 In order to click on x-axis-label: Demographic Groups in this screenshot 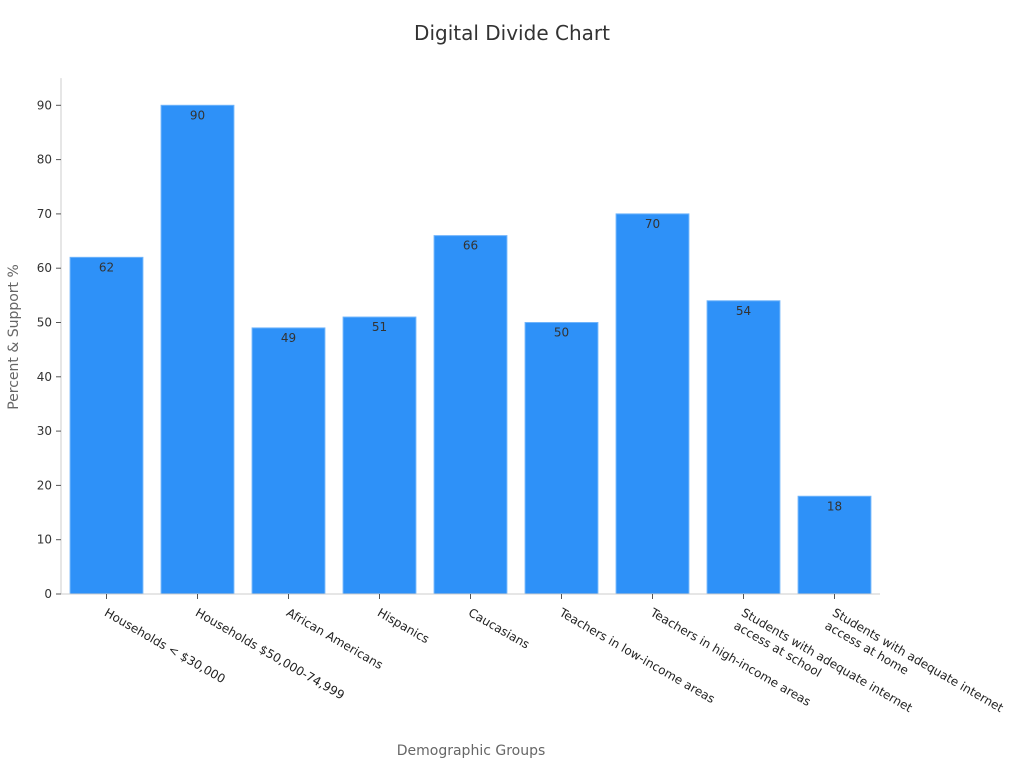, I will do `click(471, 751)`.